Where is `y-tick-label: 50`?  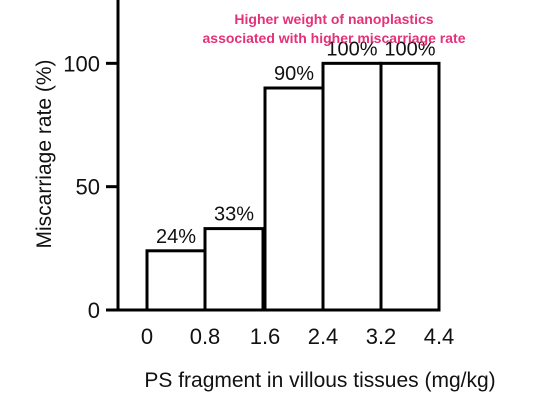 y-tick-label: 50 is located at coordinates (88, 187).